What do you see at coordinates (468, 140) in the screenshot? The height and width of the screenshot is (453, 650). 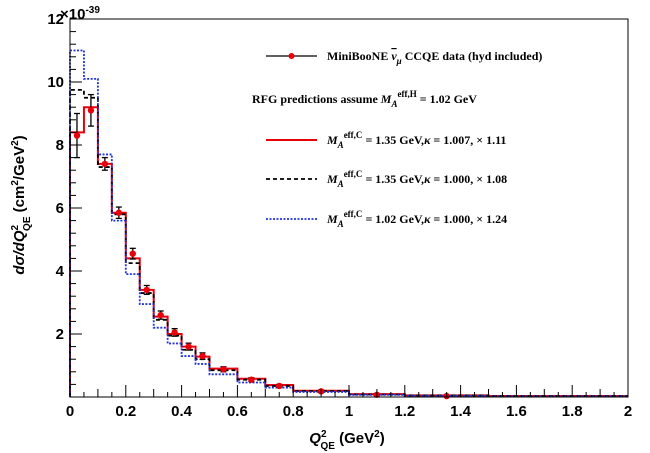 I see `legend-text-part: = 1.007, × 1.11` at bounding box center [468, 140].